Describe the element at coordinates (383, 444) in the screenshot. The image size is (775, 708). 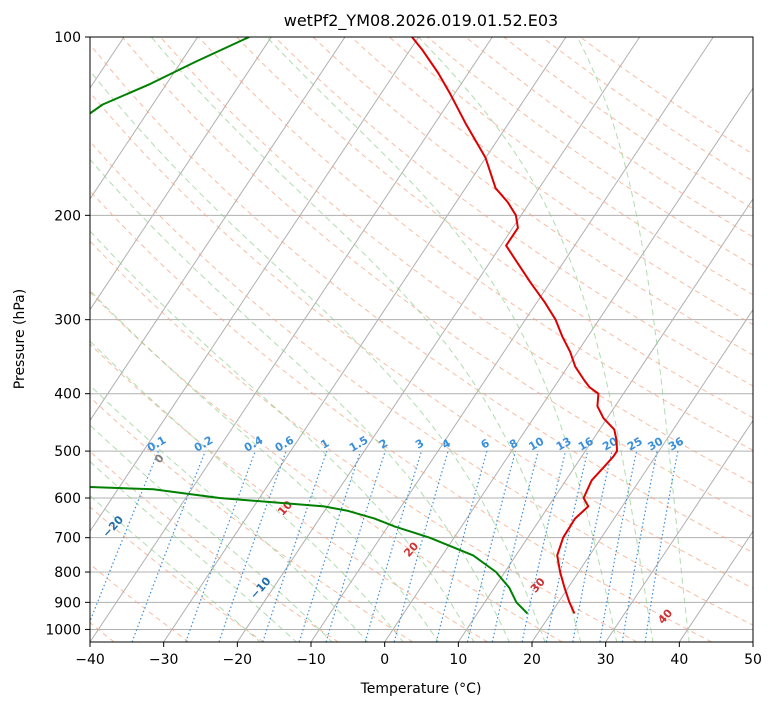
I see `mixing-ratio-label: 2` at that location.